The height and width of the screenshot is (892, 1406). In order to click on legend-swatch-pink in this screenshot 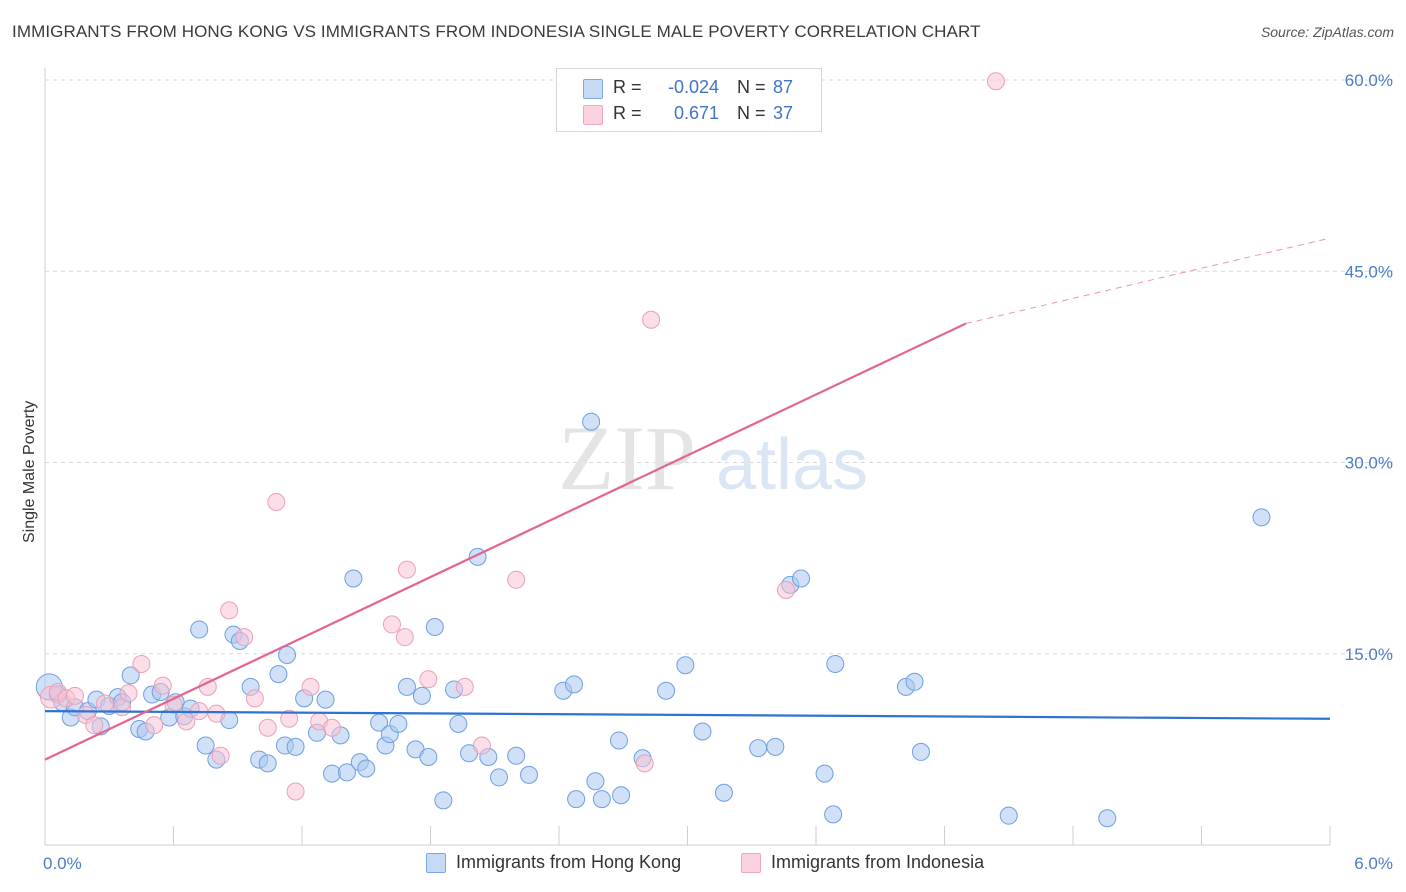, I will do `click(593, 115)`.